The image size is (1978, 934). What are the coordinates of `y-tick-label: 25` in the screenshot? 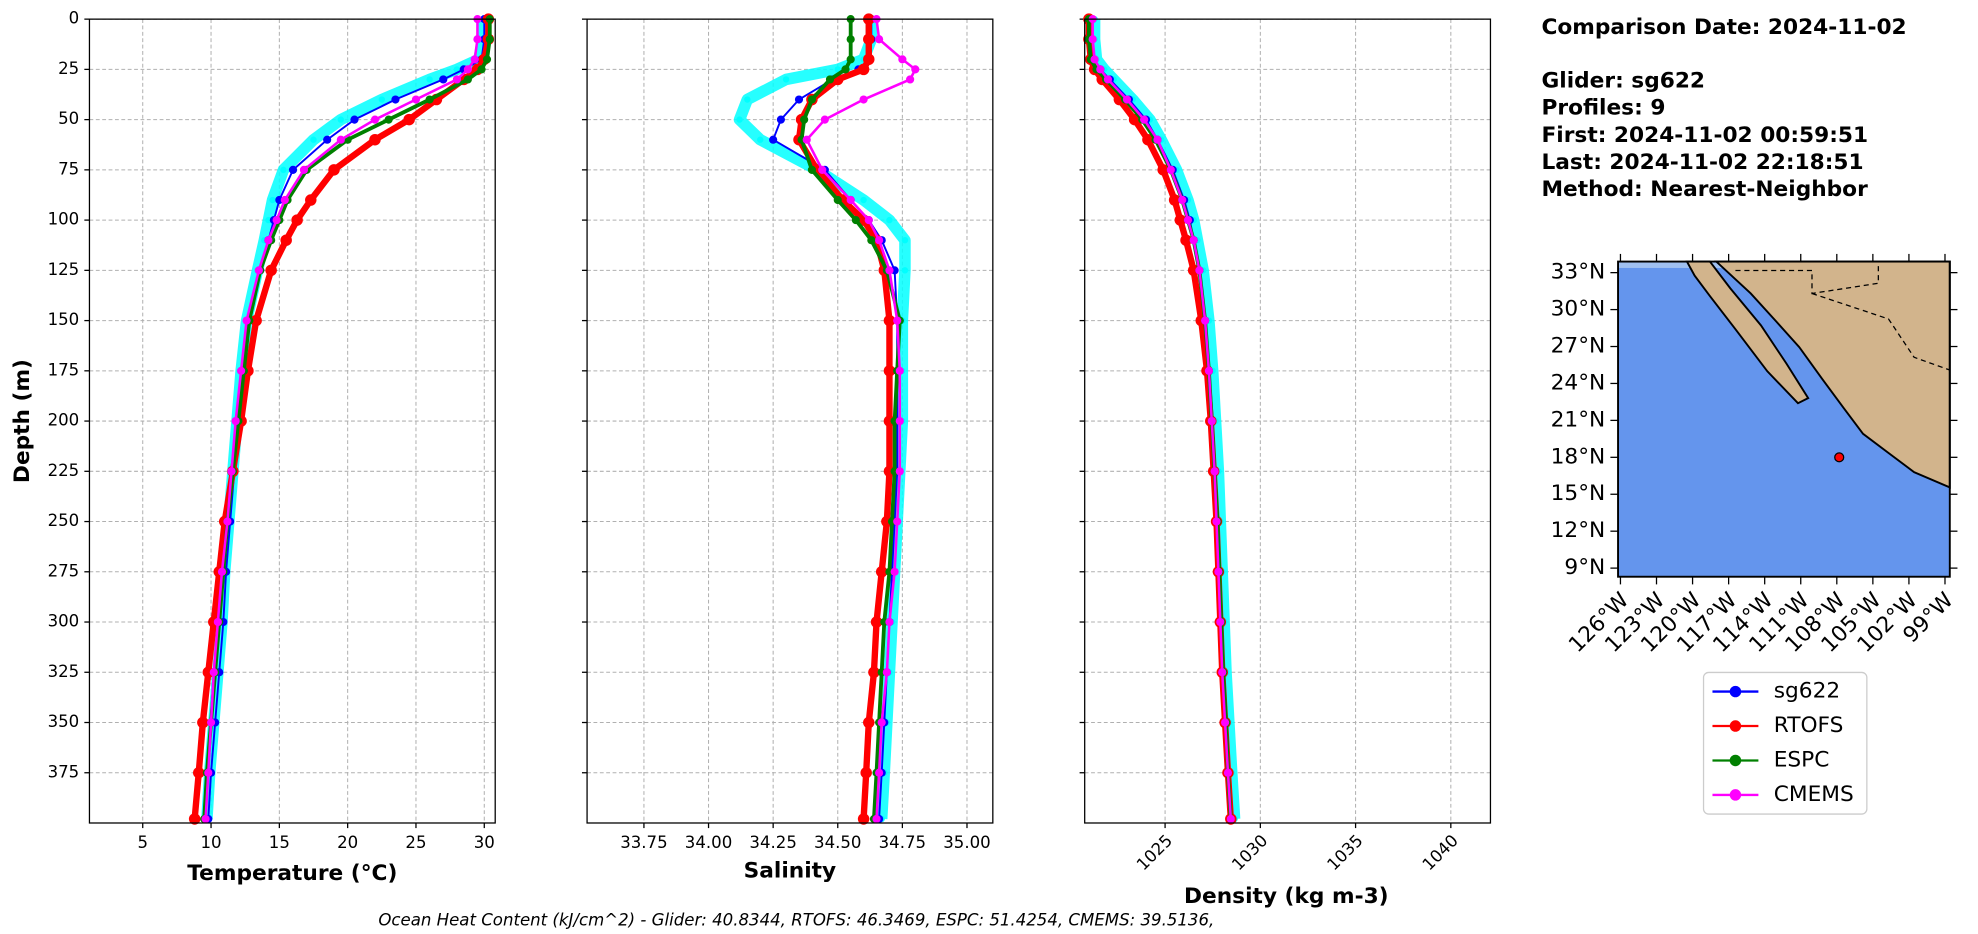 It's located at (68, 68).